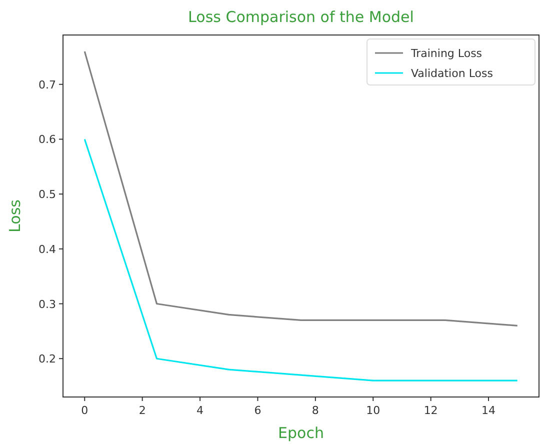 The width and height of the screenshot is (547, 446). I want to click on x-axis-title: Epoch, so click(301, 433).